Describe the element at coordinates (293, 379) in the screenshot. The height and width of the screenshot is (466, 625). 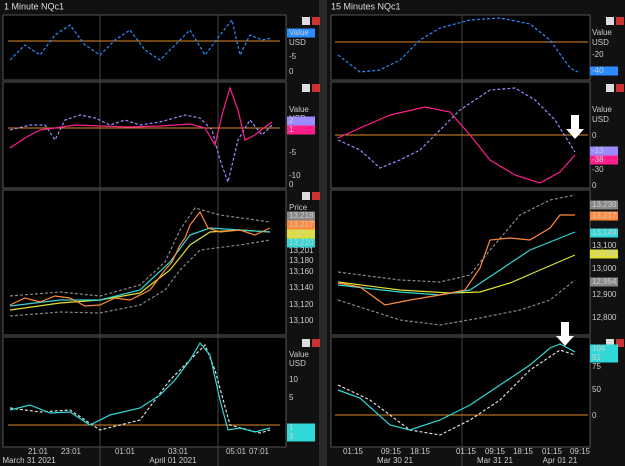
I see `axis-label: 10` at that location.